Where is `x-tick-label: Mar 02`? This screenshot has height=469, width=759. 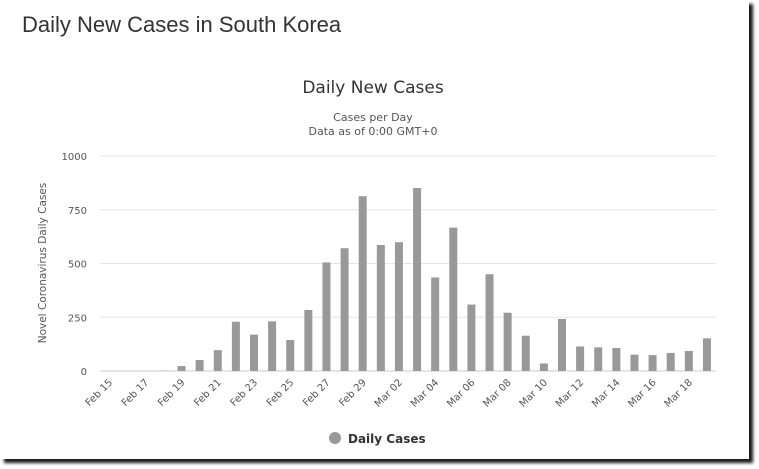
x-tick-label: Mar 02 is located at coordinates (389, 393).